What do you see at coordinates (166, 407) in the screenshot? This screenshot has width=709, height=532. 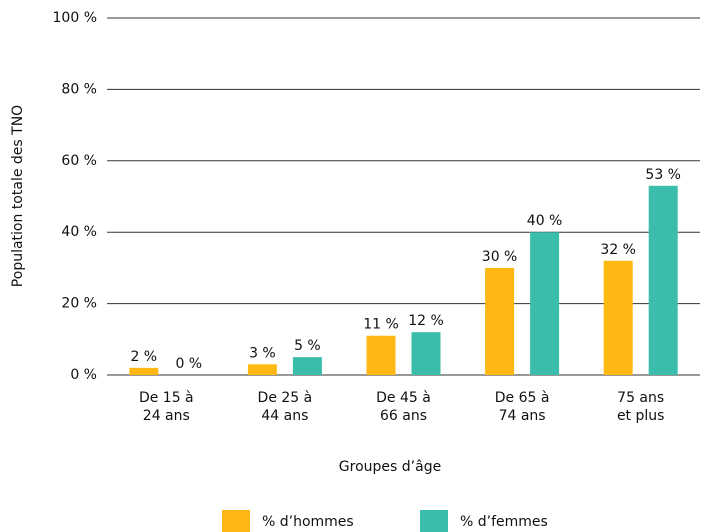 I see `x-tick-label: De 15 à 24 ans` at bounding box center [166, 407].